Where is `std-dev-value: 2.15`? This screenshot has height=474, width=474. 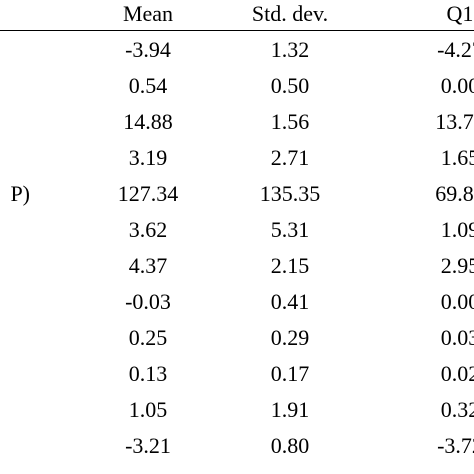 std-dev-value: 2.15 is located at coordinates (290, 265).